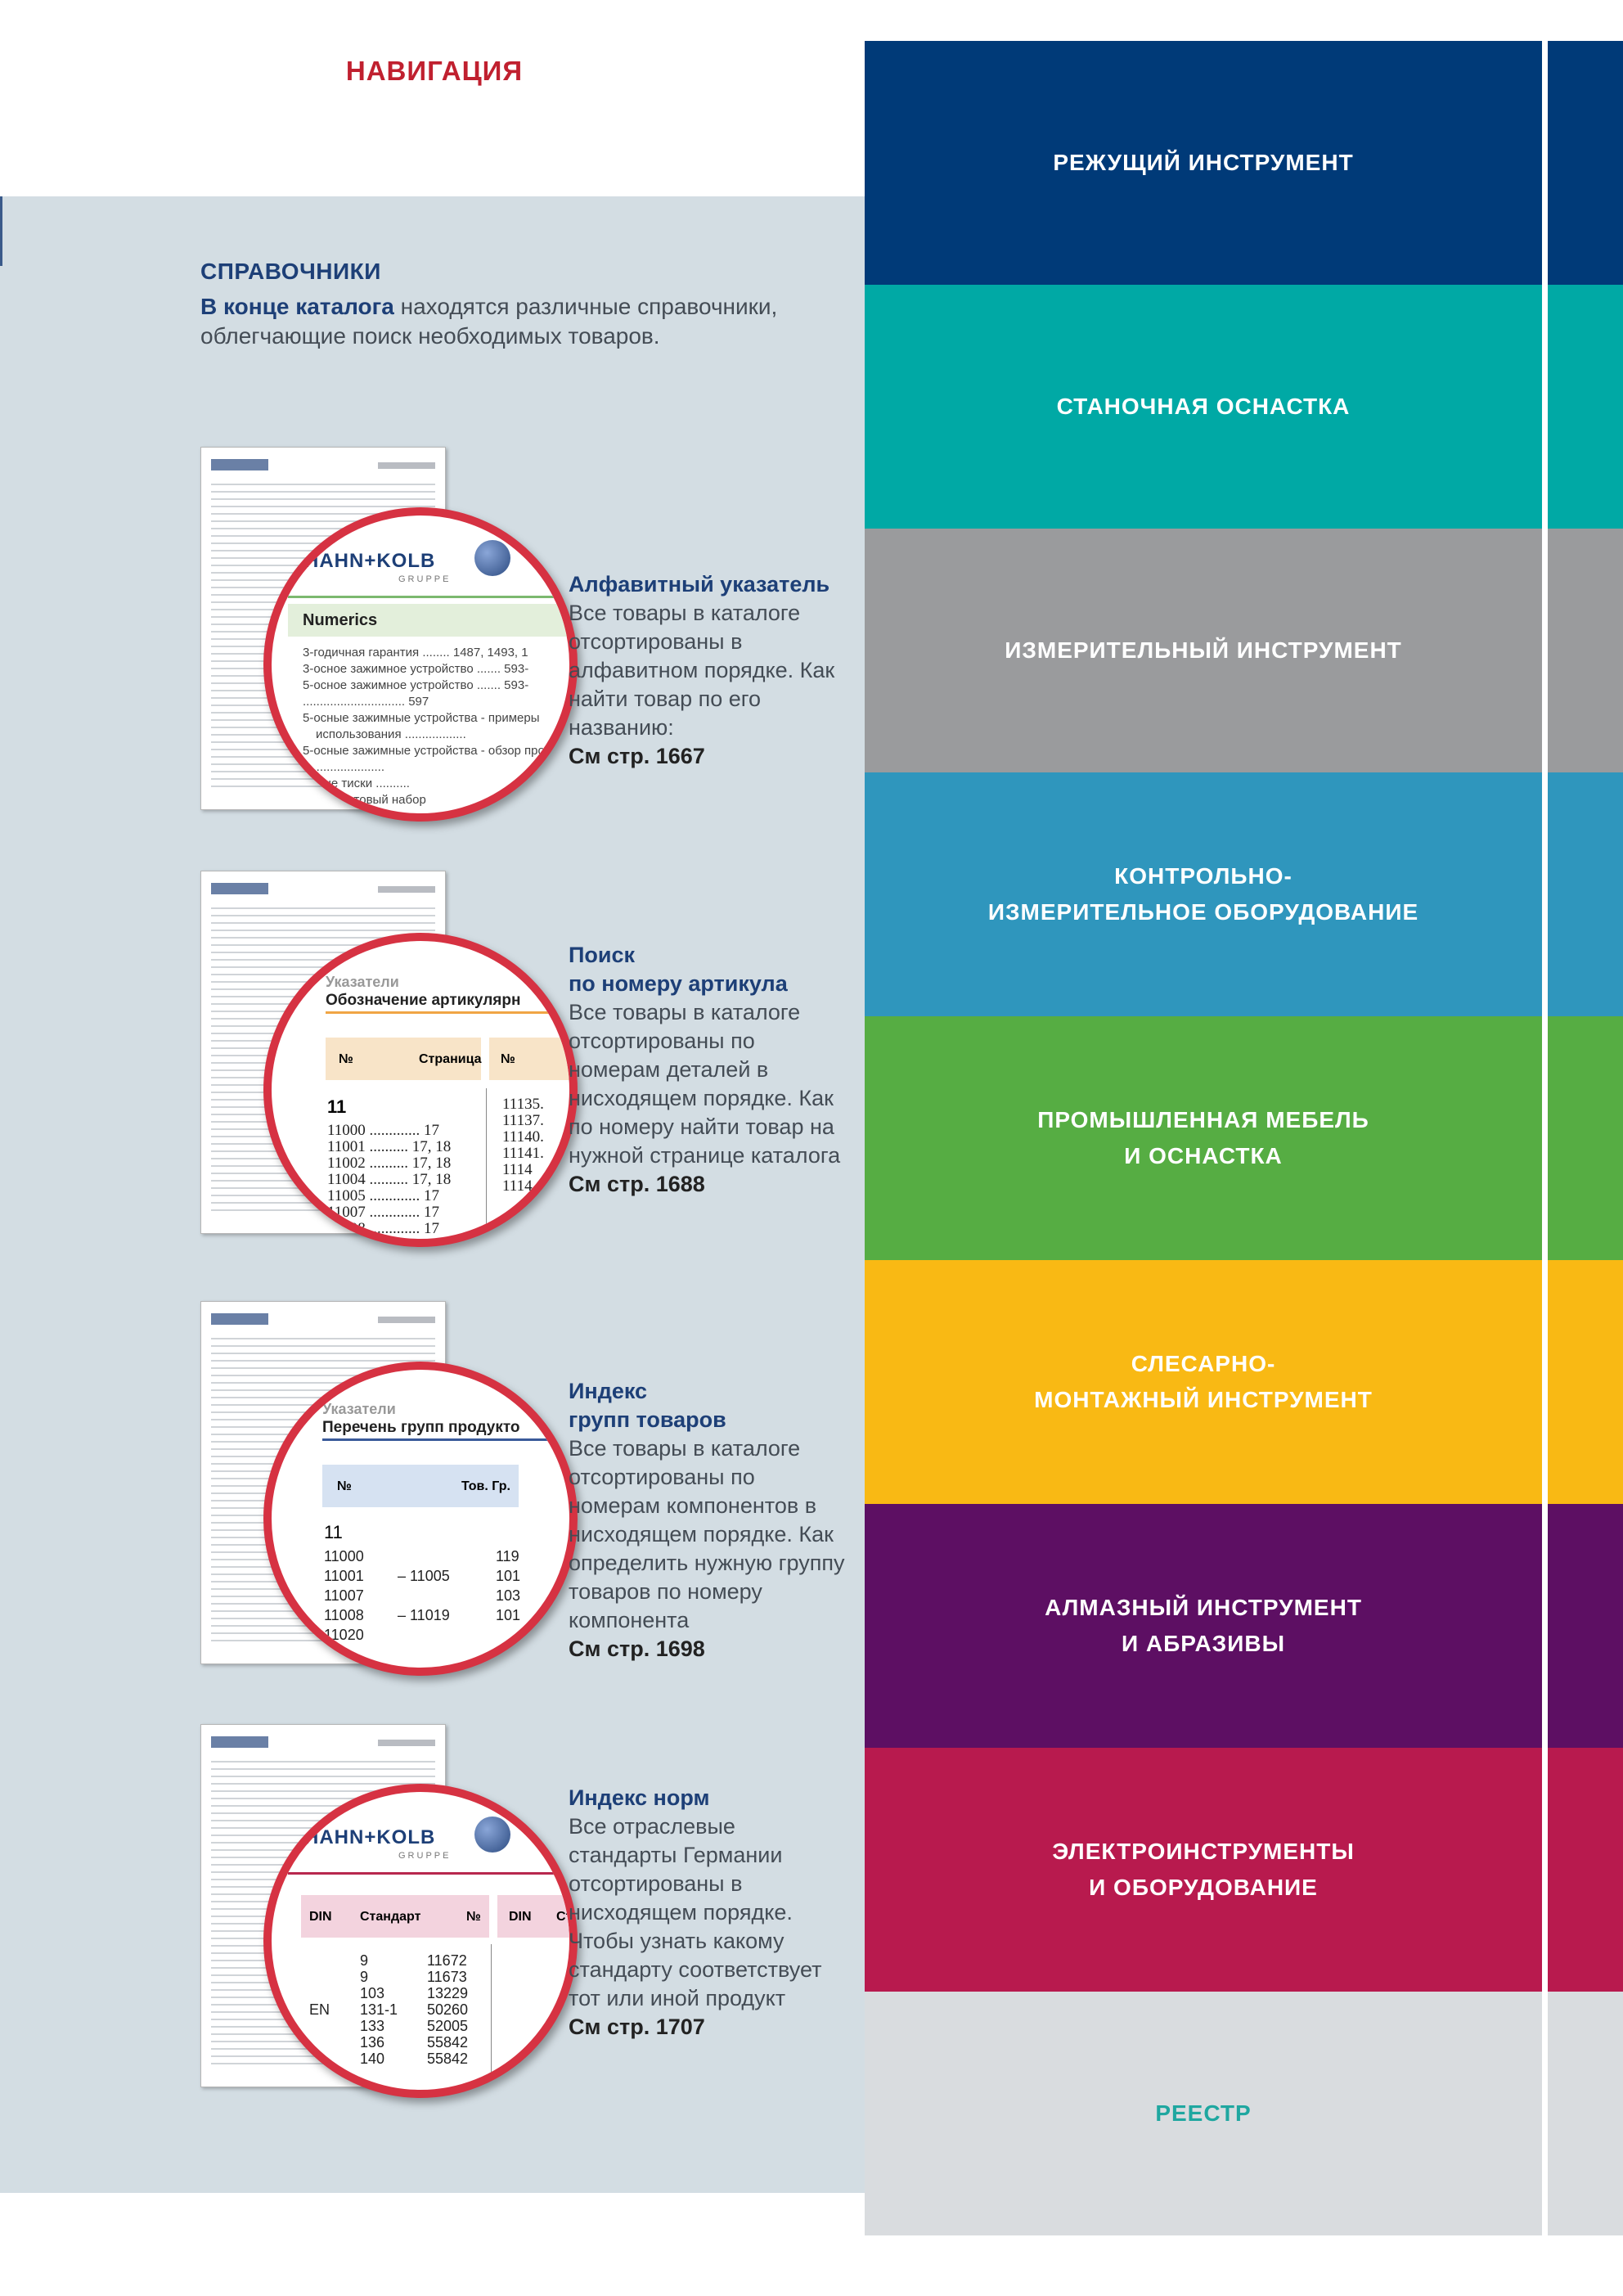  What do you see at coordinates (423, 1000) in the screenshot?
I see `magnifier-header: Обозначение артикулярн` at bounding box center [423, 1000].